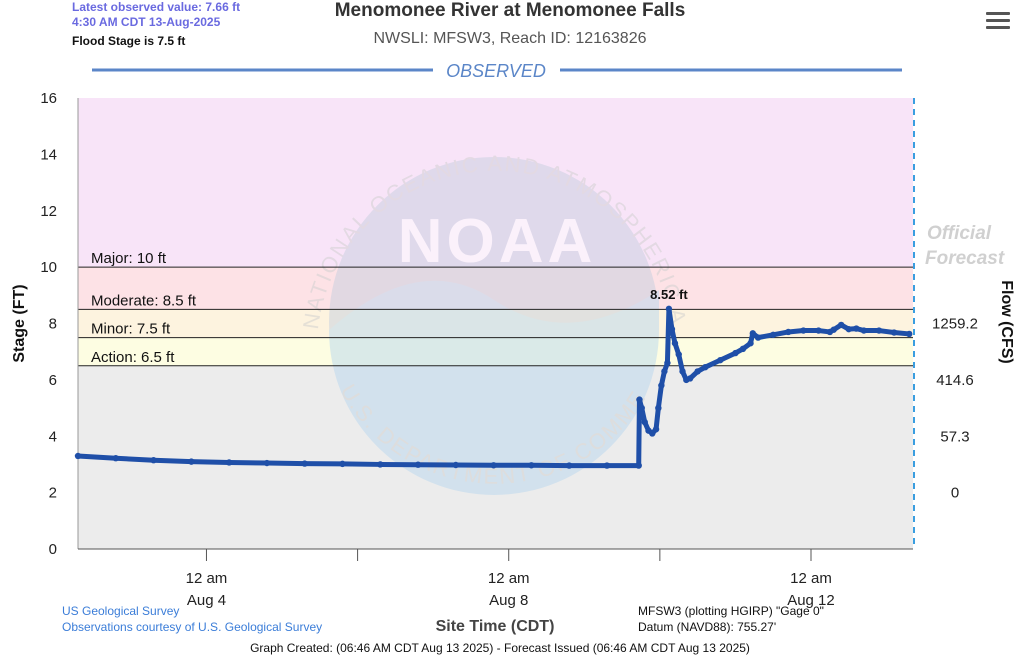 The width and height of the screenshot is (1024, 657). What do you see at coordinates (48, 98) in the screenshot?
I see `y-tick-label: 16` at bounding box center [48, 98].